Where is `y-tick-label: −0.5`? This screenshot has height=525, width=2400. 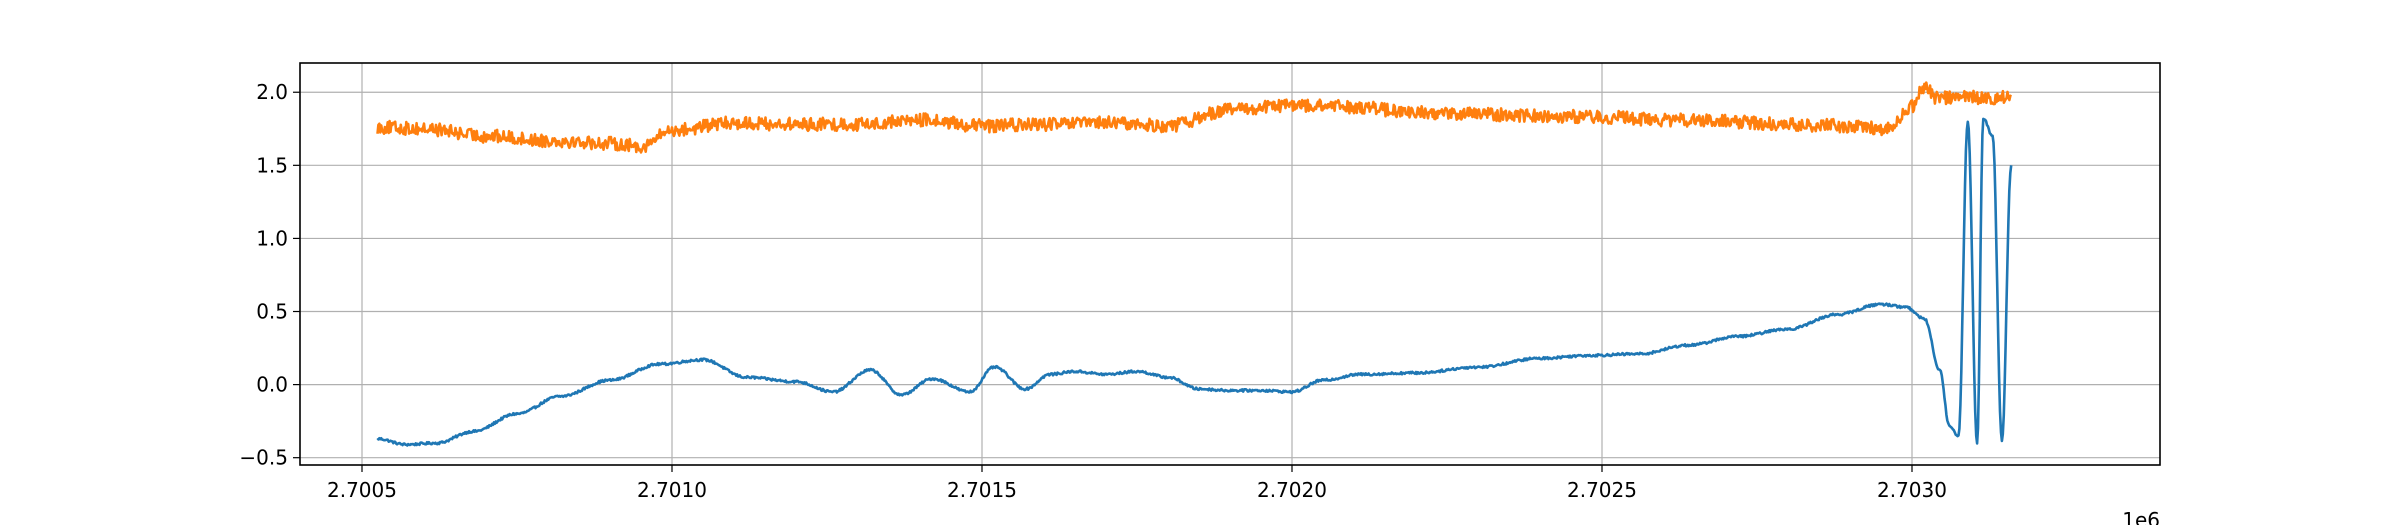
y-tick-label: −0.5 is located at coordinates (263, 458).